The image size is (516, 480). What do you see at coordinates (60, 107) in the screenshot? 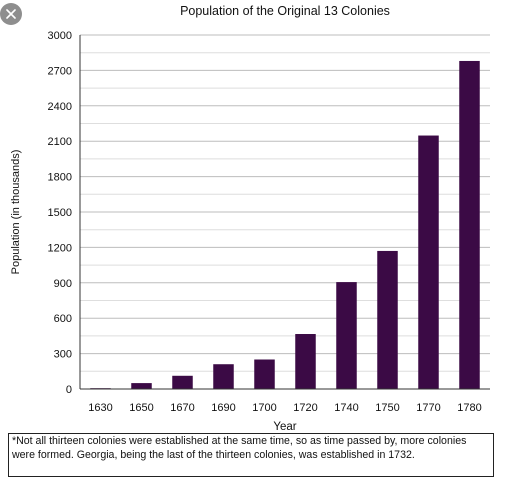
I see `y-tick-label: 2400` at bounding box center [60, 107].